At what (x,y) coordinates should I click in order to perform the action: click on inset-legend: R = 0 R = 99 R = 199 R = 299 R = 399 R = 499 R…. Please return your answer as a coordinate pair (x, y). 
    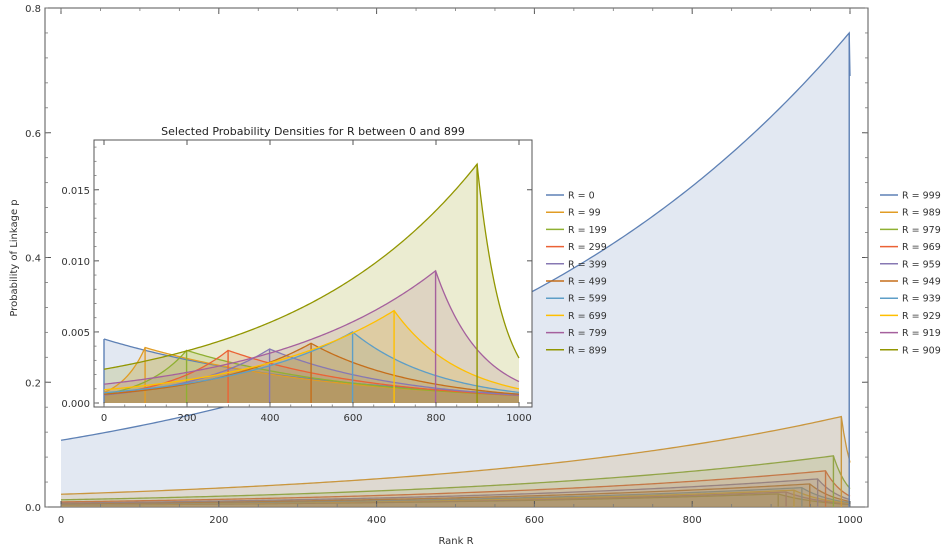
    Looking at the image, I should click on (576, 273).